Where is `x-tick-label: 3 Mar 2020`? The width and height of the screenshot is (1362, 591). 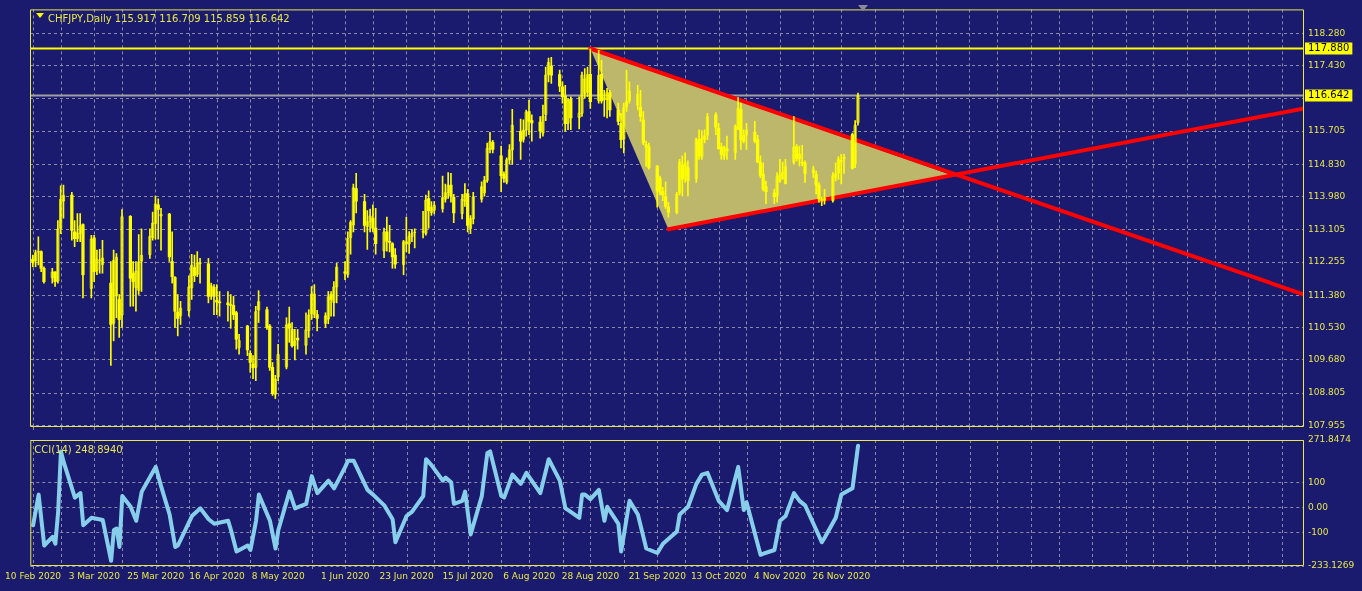 x-tick-label: 3 Mar 2020 is located at coordinates (94, 575).